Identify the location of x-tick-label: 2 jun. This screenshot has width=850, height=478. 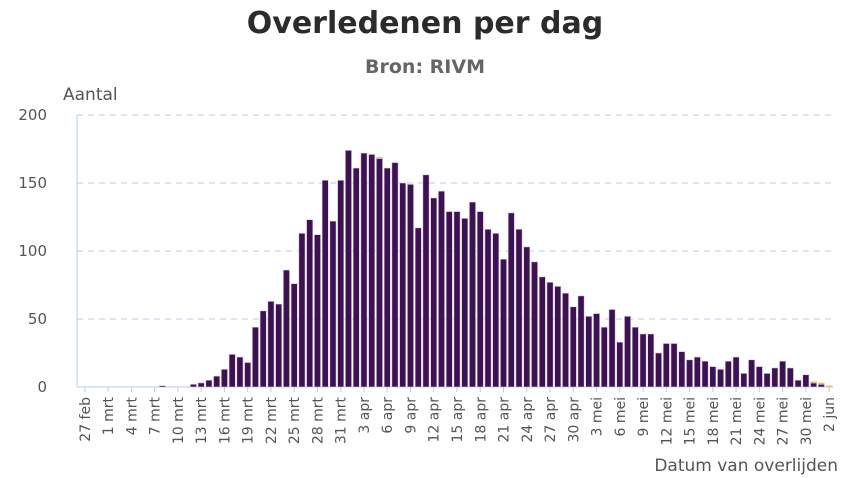
(830, 414).